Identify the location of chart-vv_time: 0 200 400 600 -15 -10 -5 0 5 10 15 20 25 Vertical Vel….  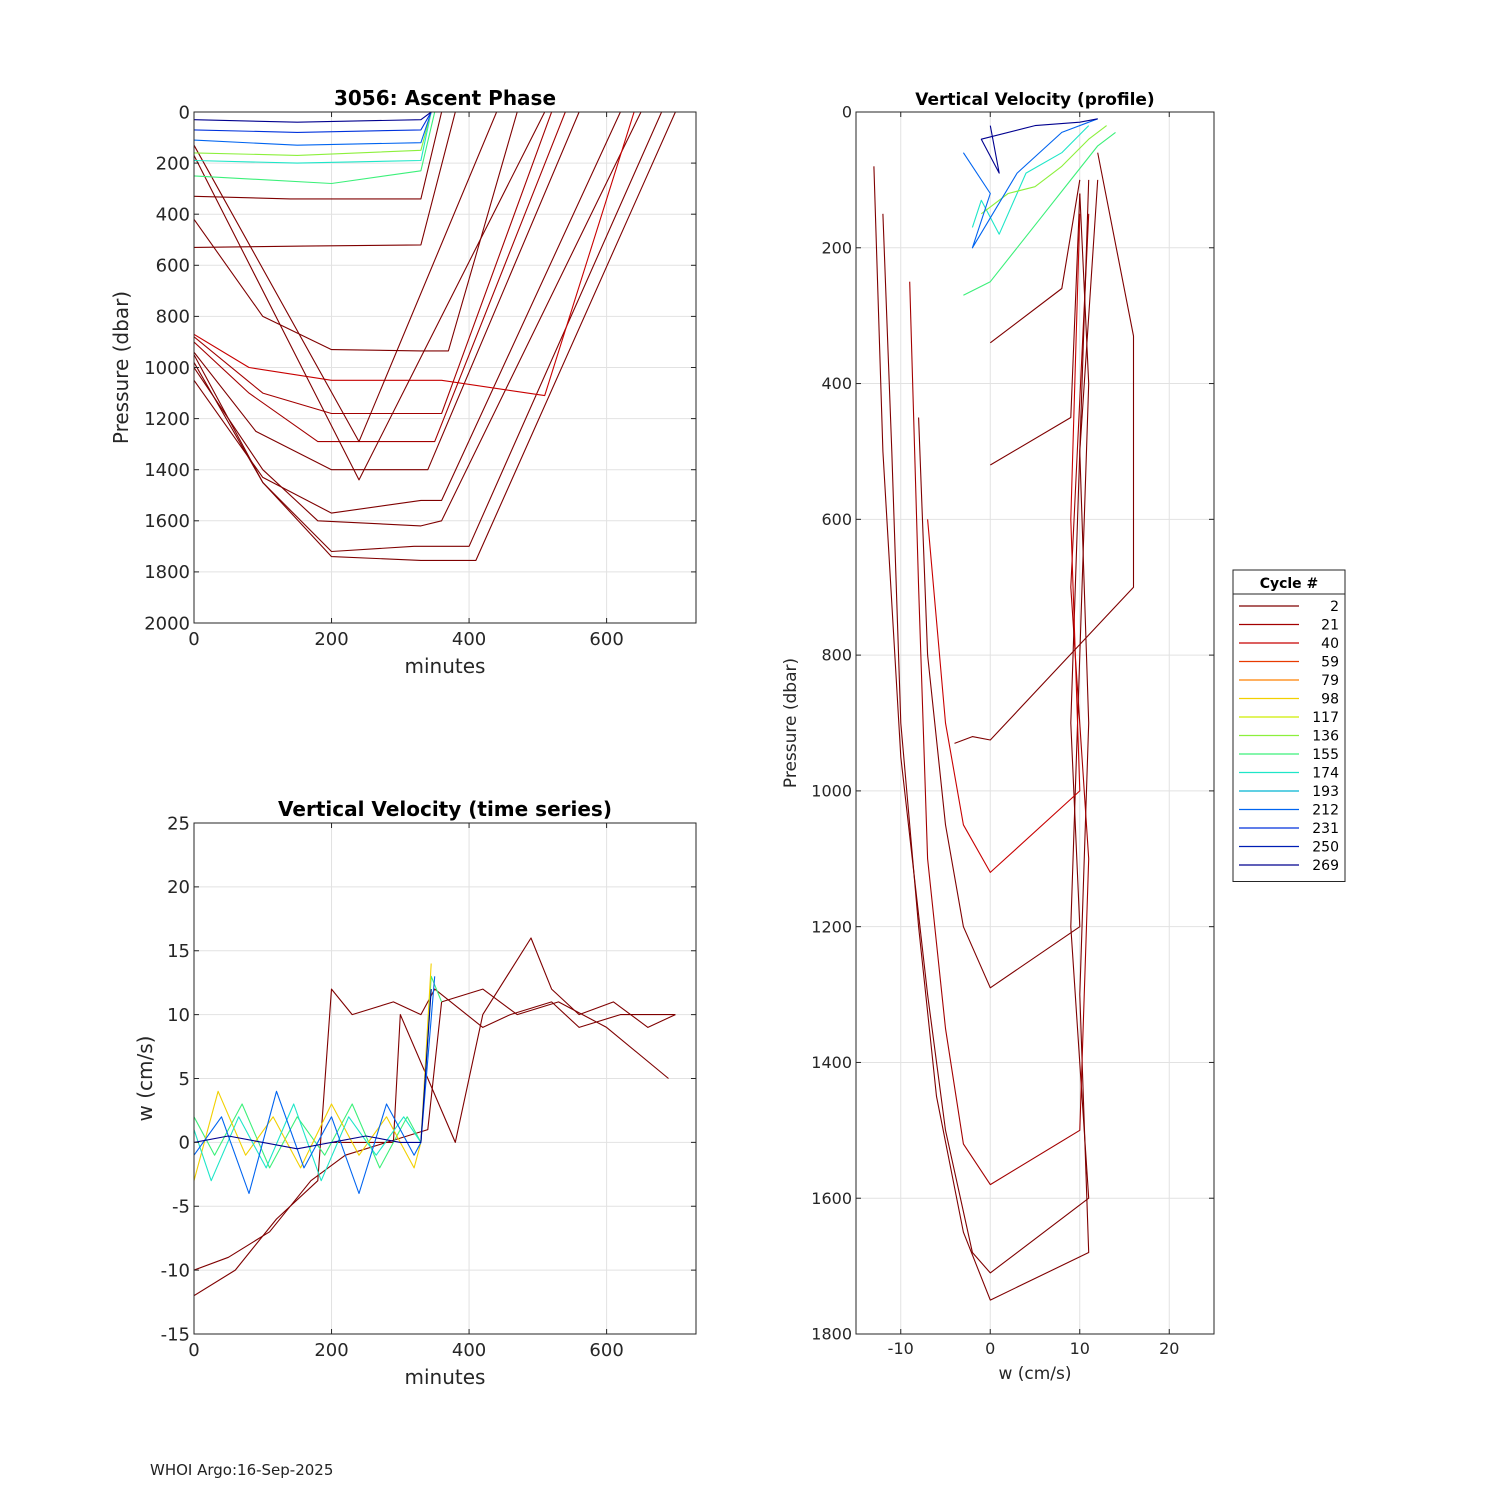
(415, 1093).